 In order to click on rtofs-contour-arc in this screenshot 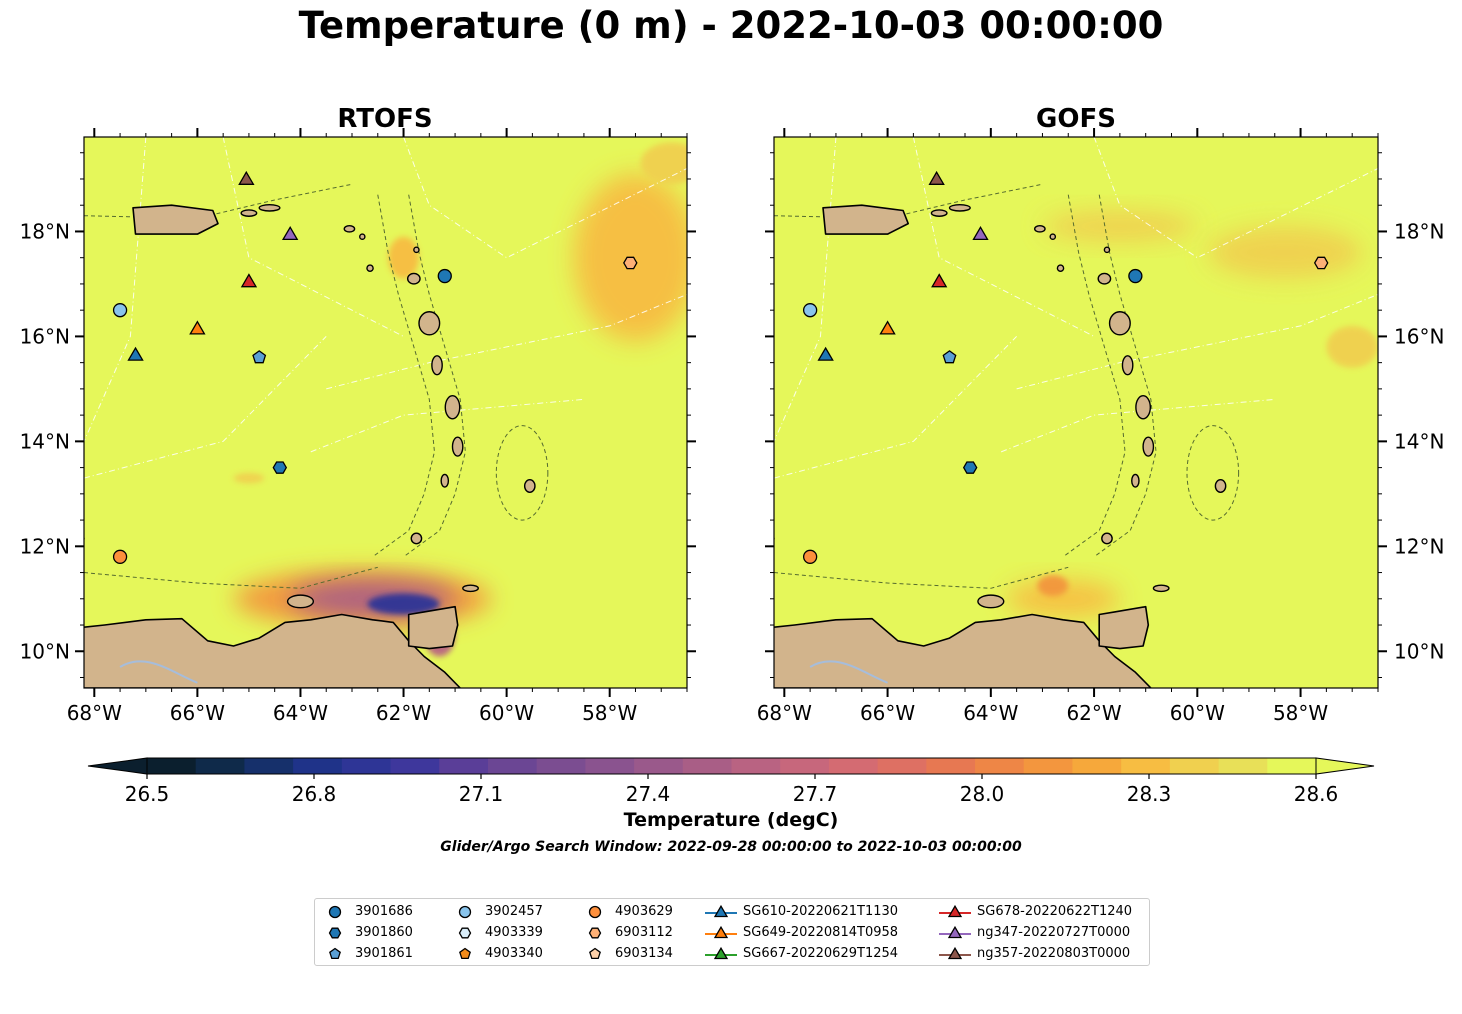, I will do `click(403, 376)`.